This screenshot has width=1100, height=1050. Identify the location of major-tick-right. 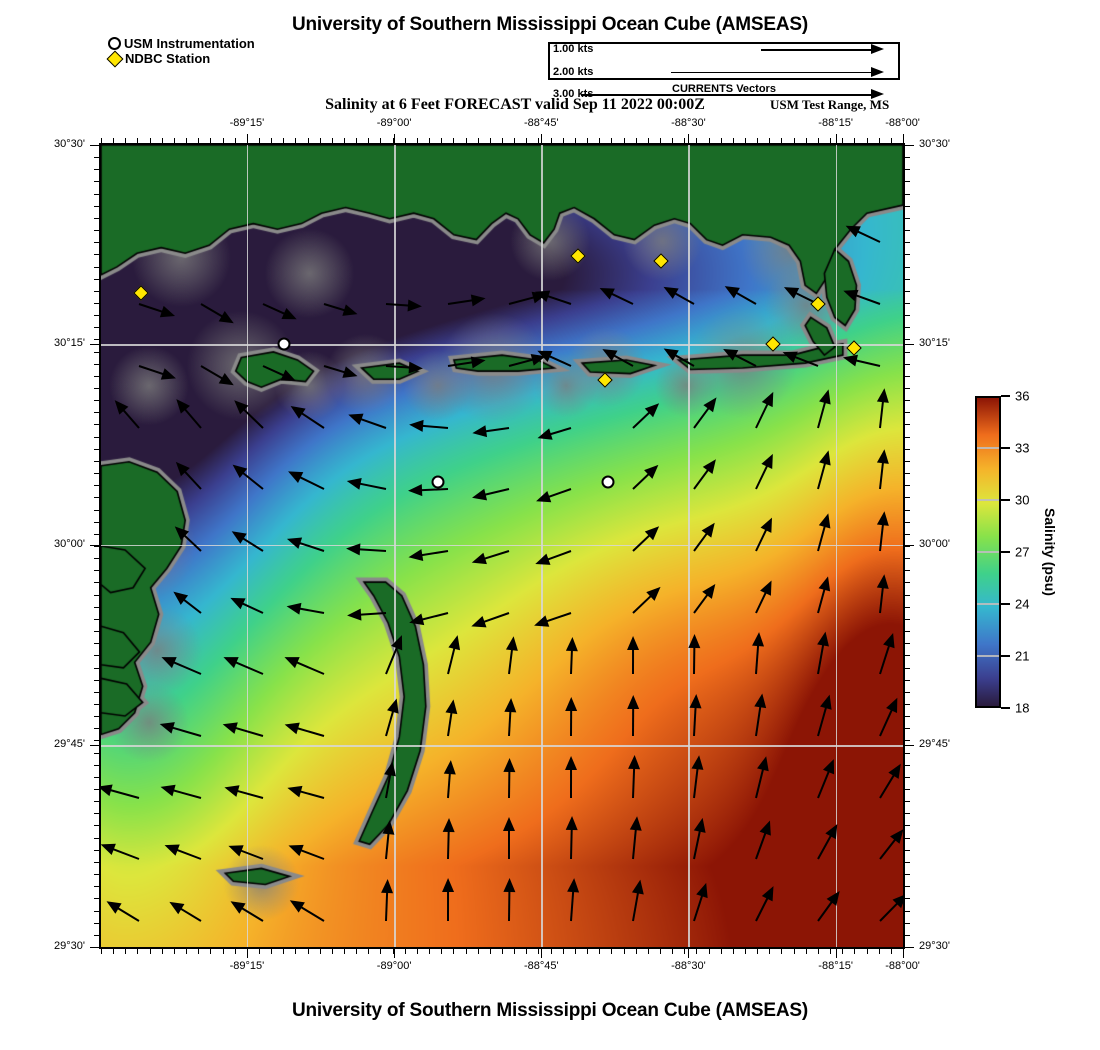
(909, 145).